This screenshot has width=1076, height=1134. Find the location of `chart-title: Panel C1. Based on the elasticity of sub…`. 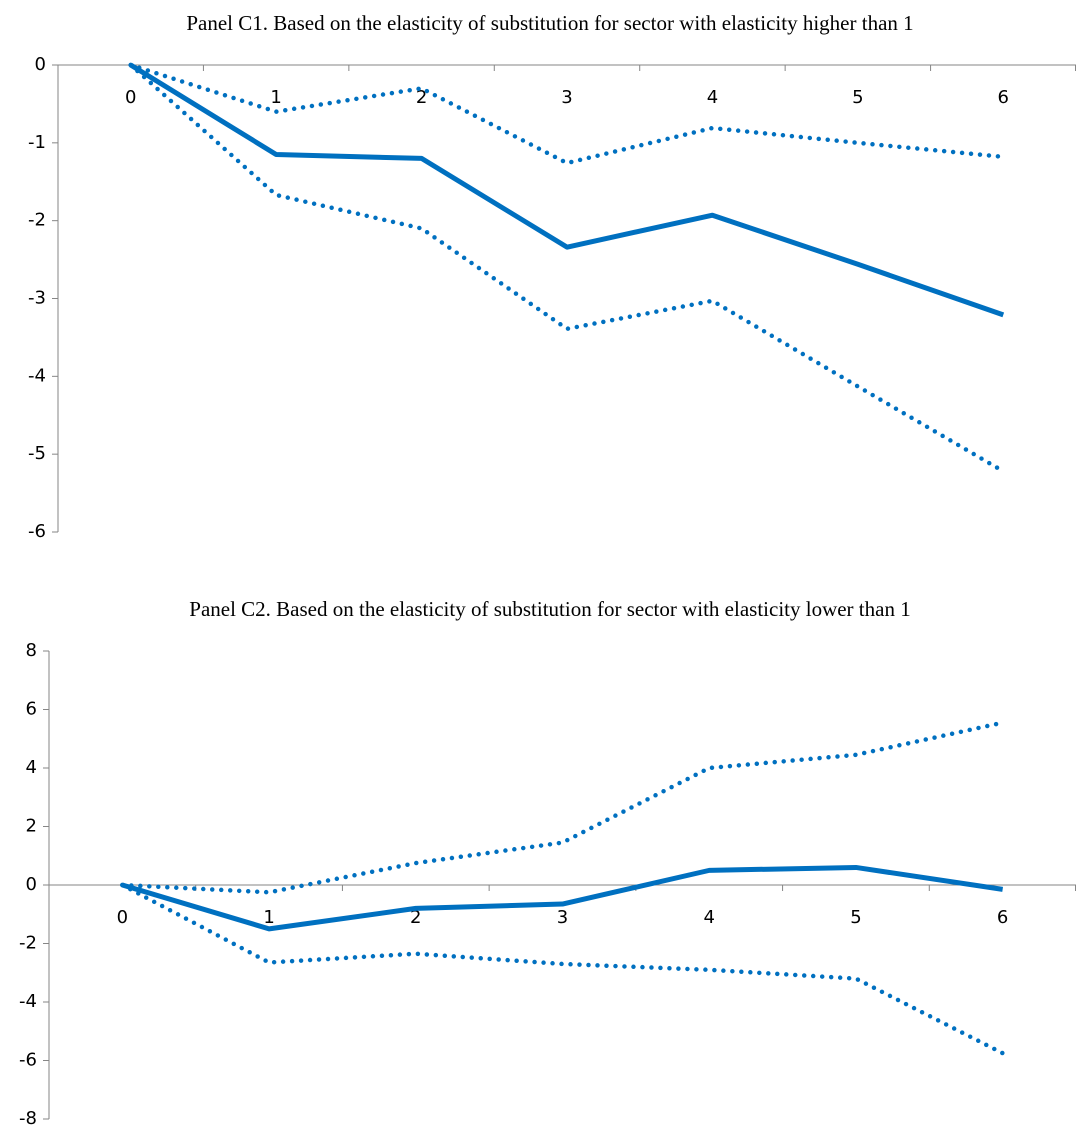

chart-title: Panel C1. Based on the elasticity of sub… is located at coordinates (549, 23).